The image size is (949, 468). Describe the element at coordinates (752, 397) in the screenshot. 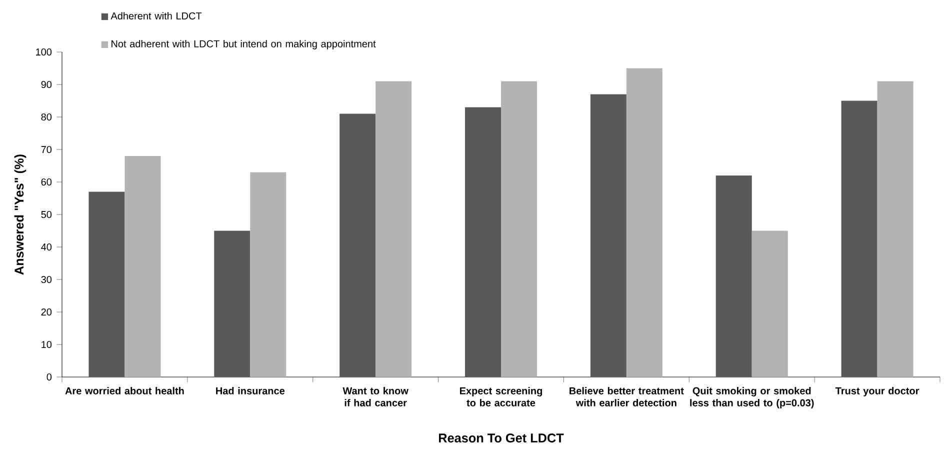

I see `x-tick-label: Quit smoking or smoked less than used to (p=0.03)` at that location.